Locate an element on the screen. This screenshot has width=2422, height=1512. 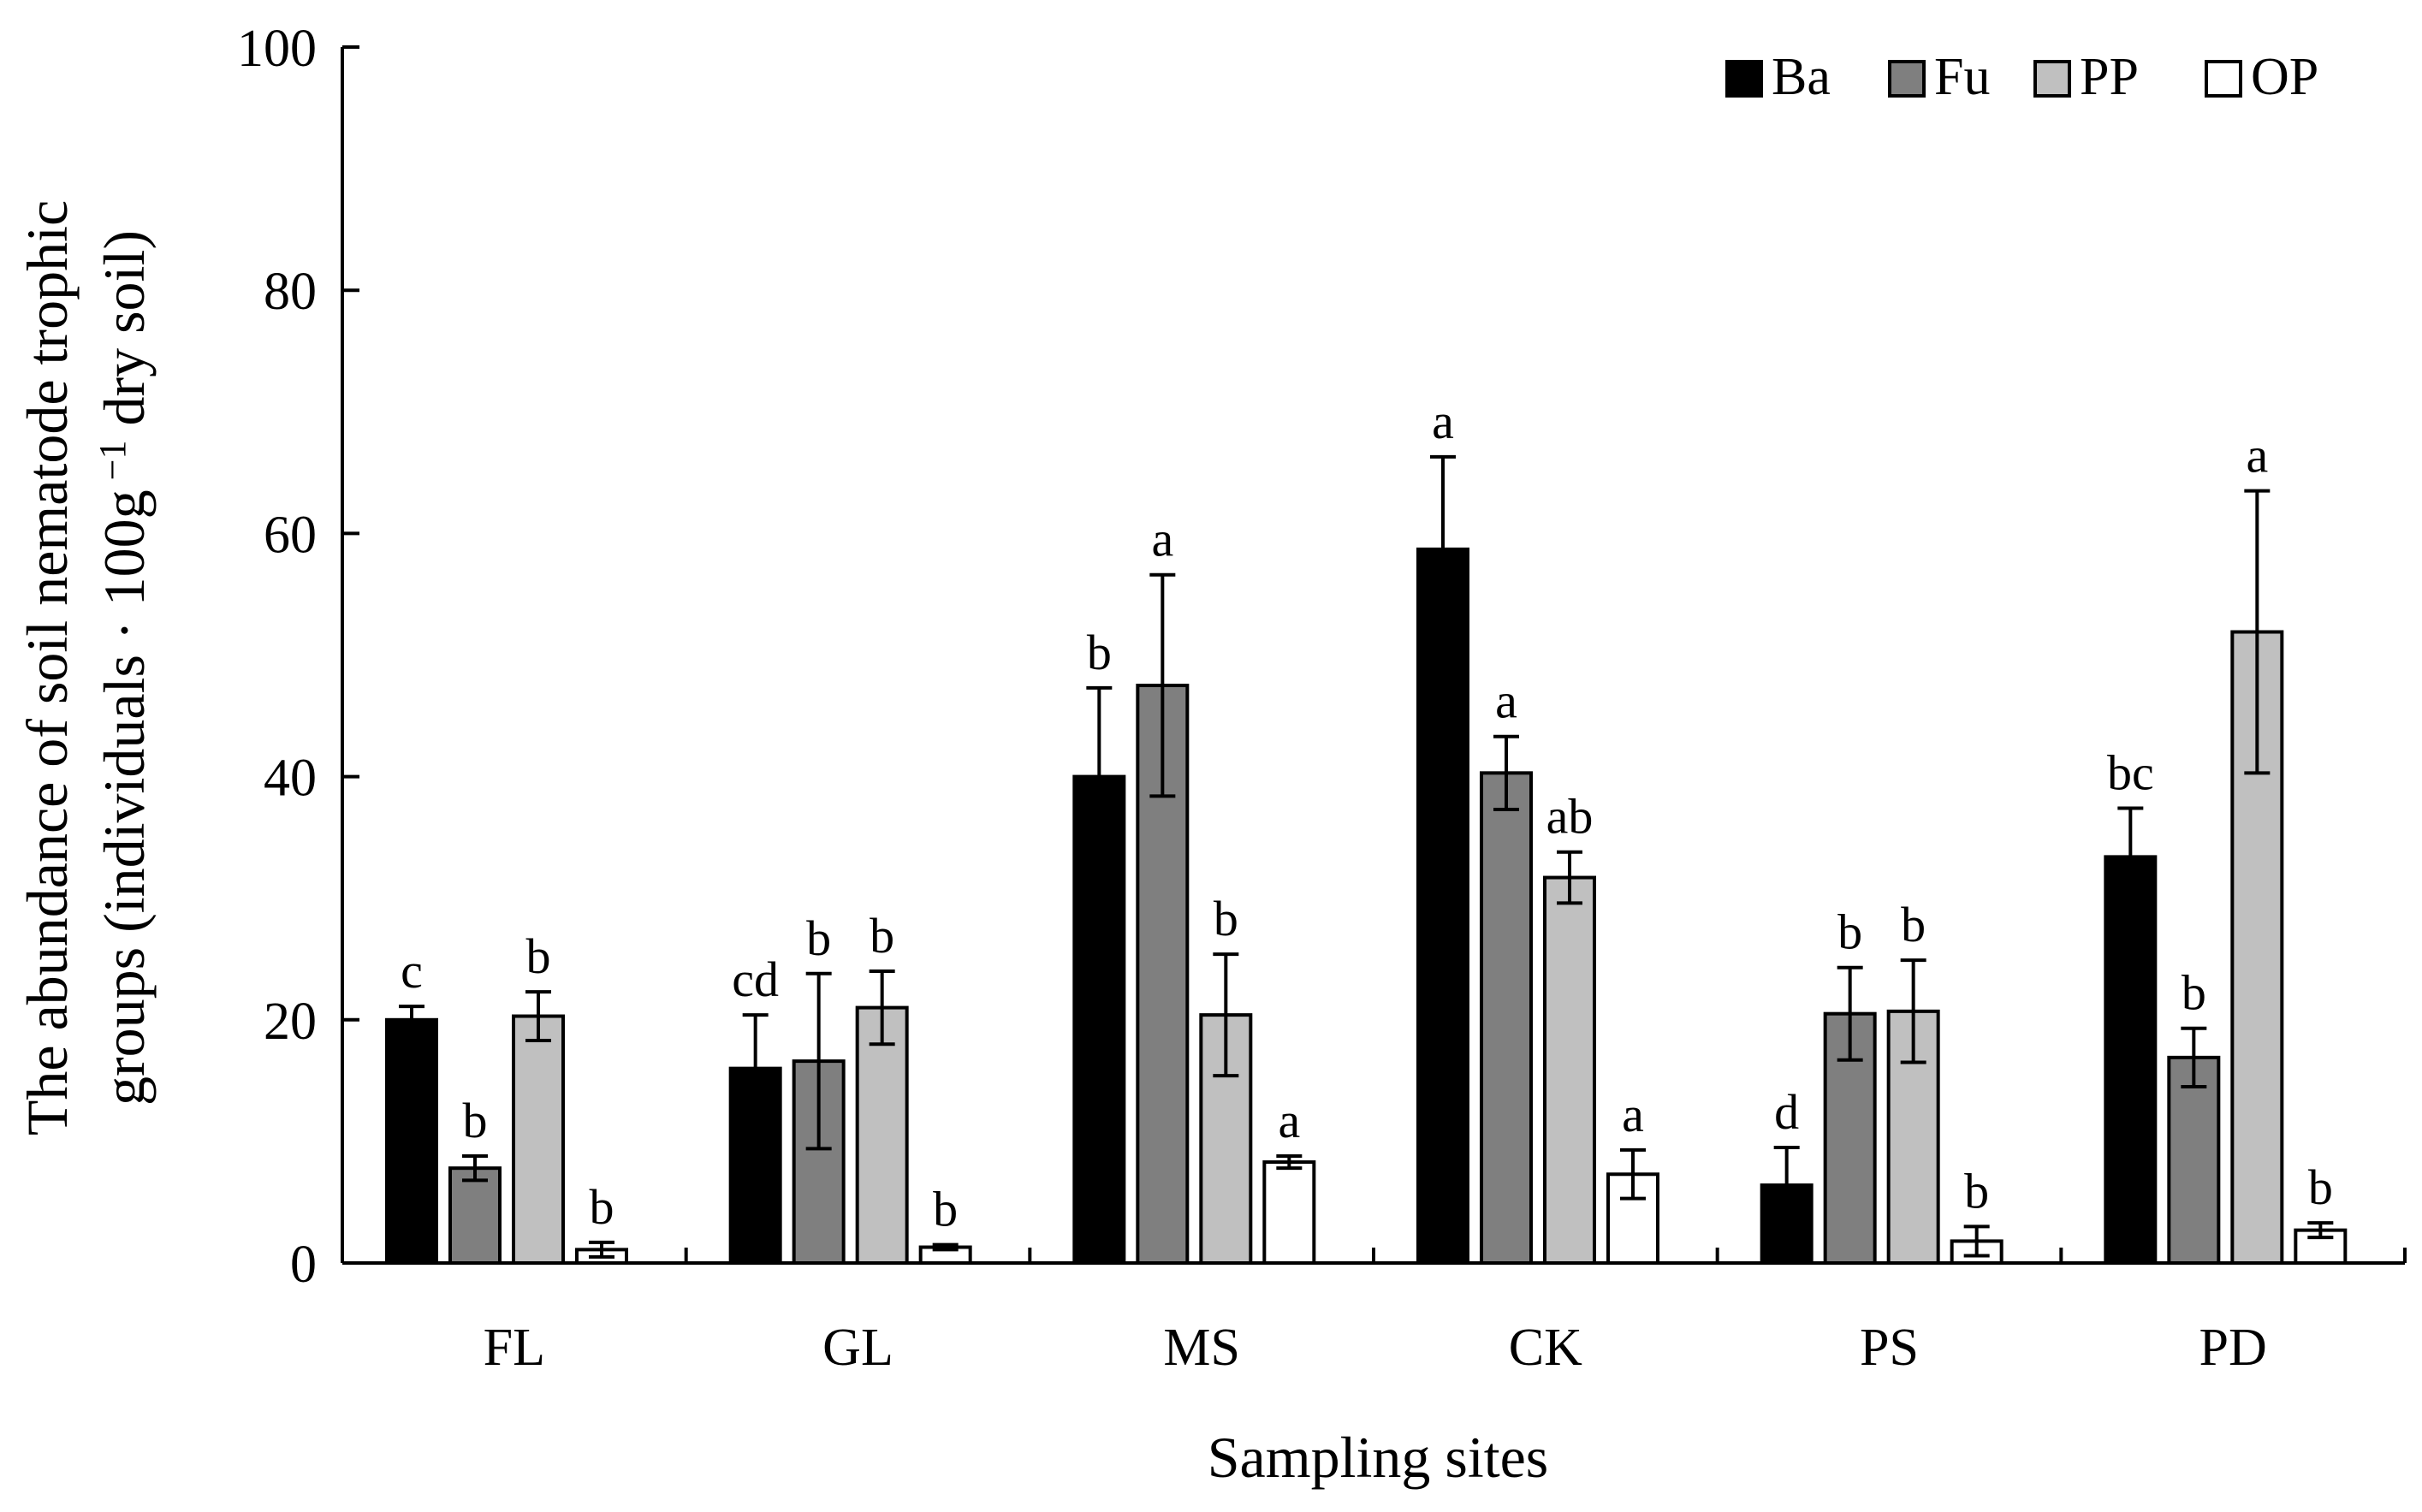
x-tick-label: PS is located at coordinates (1890, 1348).